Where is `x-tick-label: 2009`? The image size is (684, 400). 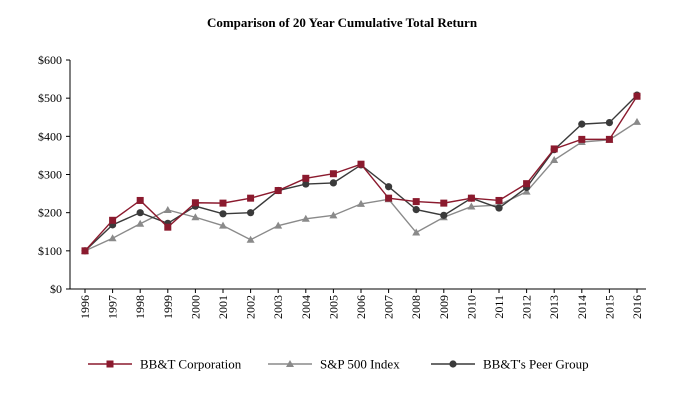 x-tick-label: 2009 is located at coordinates (444, 307).